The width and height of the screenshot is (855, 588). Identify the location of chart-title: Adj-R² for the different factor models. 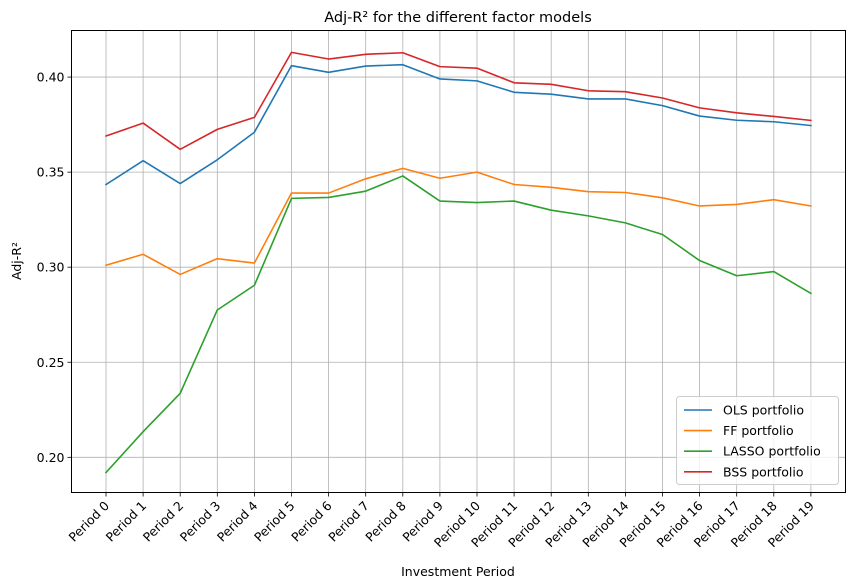
(458, 18).